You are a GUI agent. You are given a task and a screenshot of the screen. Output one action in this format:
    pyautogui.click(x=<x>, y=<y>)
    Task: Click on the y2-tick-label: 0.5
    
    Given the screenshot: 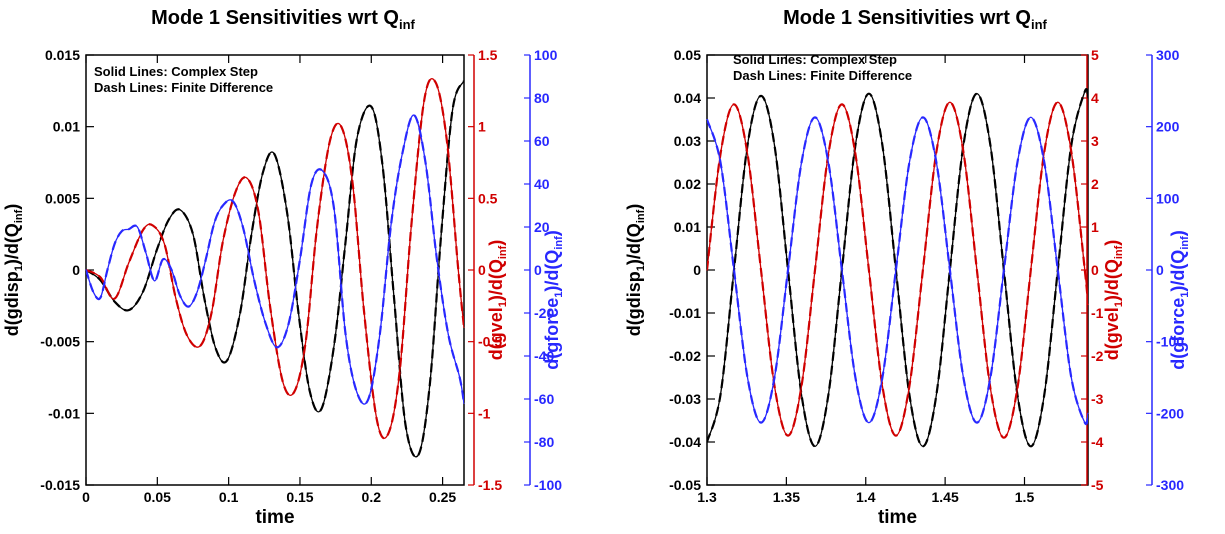 What is the action you would take?
    pyautogui.click(x=488, y=198)
    